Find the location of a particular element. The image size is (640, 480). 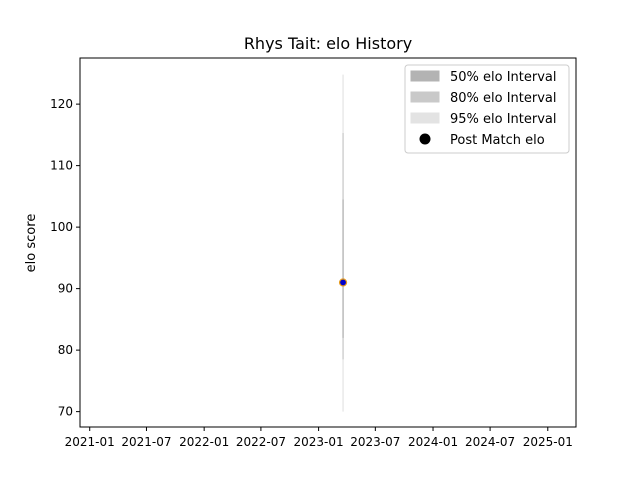

x-tick-label-1: 2021-07 is located at coordinates (146, 442).